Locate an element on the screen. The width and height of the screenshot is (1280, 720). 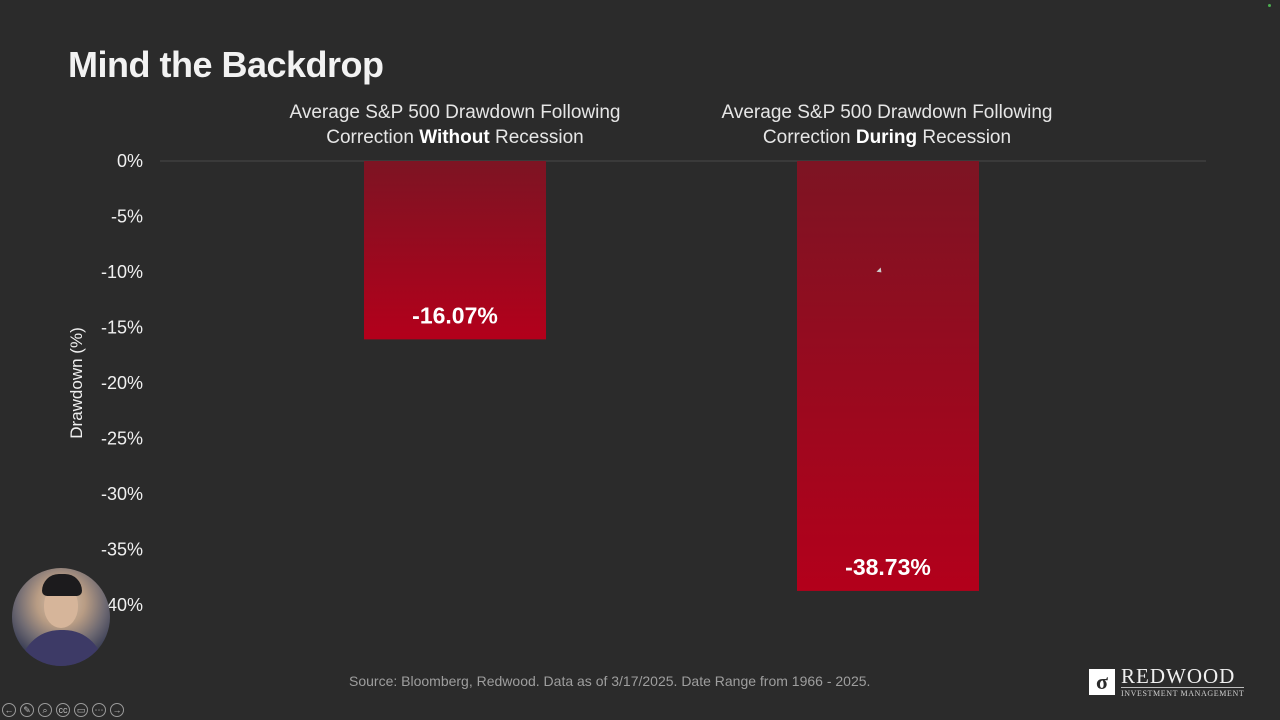
category-header-line2: Correction Without Recession is located at coordinates (455, 137).